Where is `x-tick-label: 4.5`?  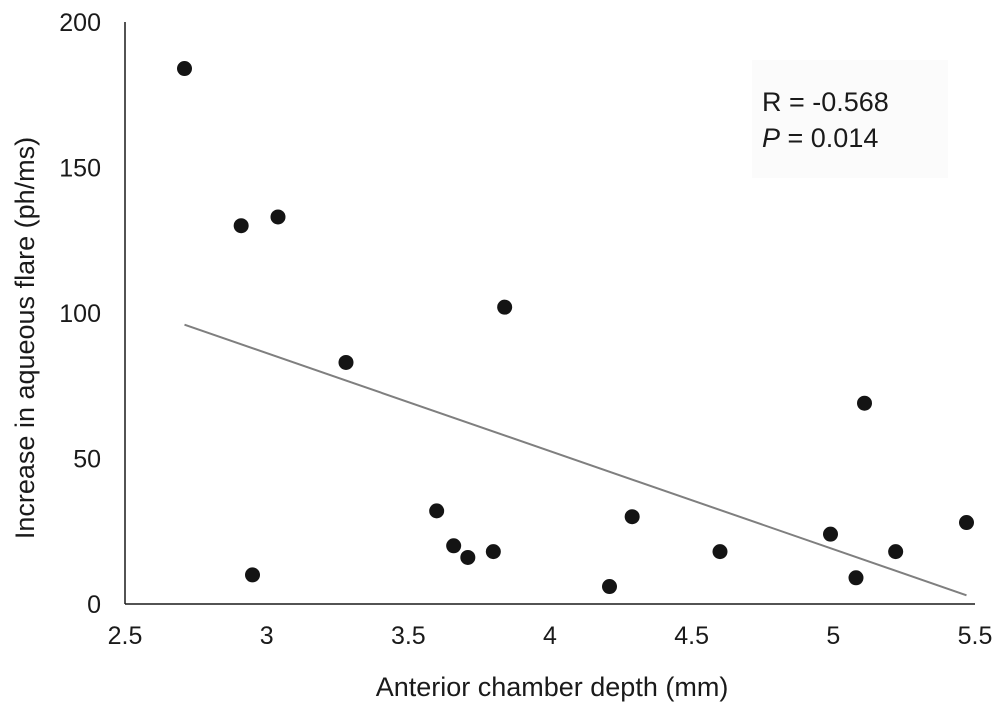
x-tick-label: 4.5 is located at coordinates (691, 636).